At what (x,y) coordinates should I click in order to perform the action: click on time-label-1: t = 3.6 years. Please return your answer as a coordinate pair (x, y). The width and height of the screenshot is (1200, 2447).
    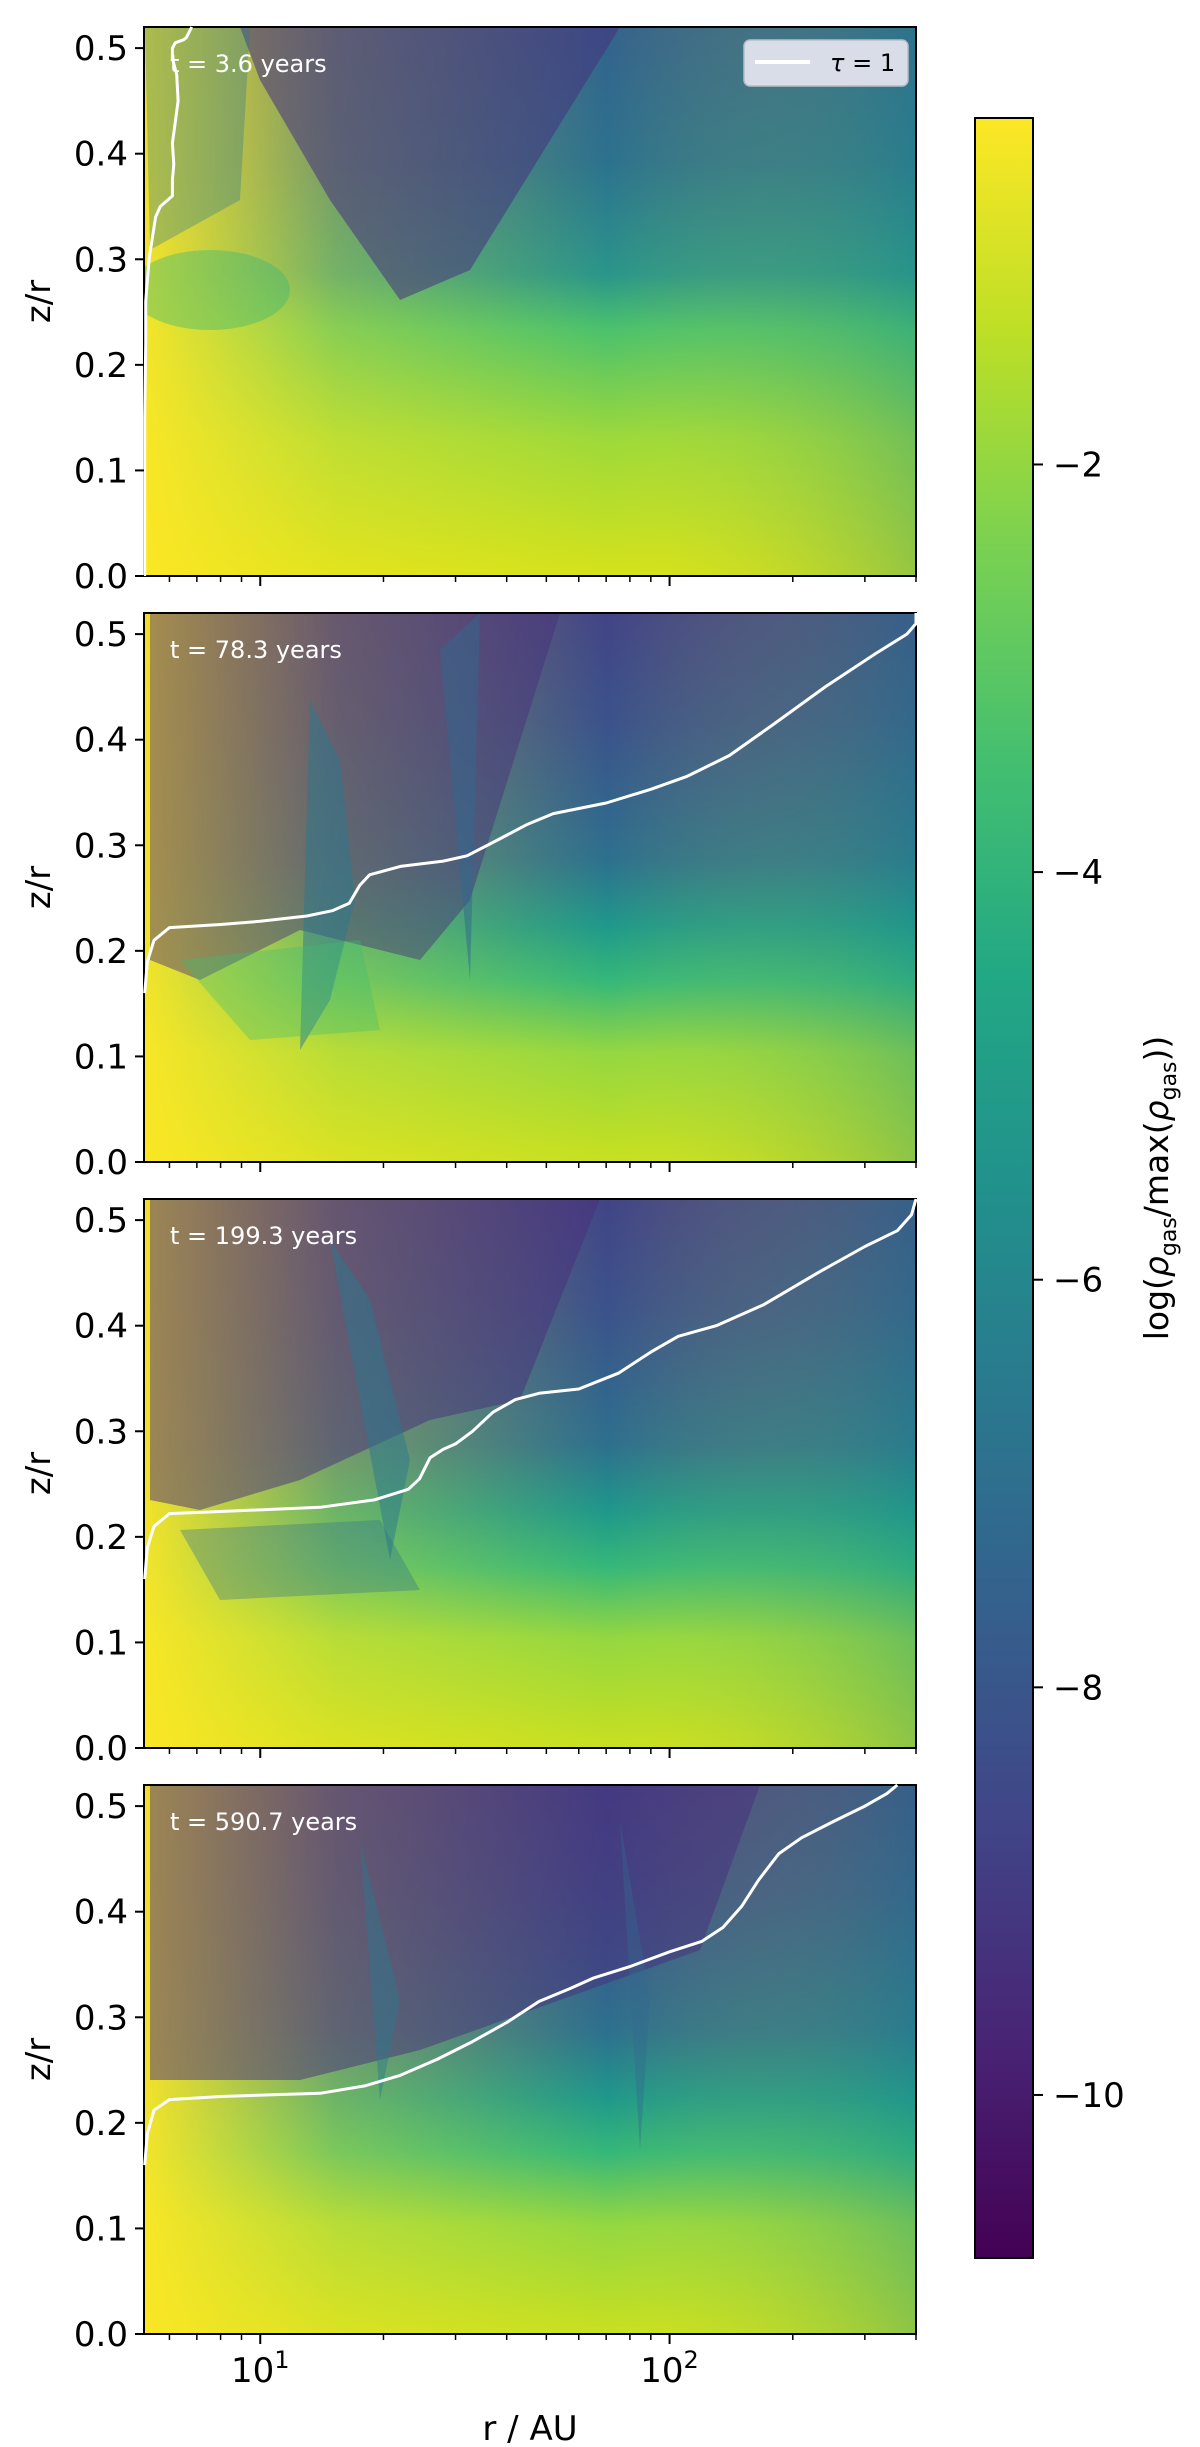
    Looking at the image, I should click on (248, 64).